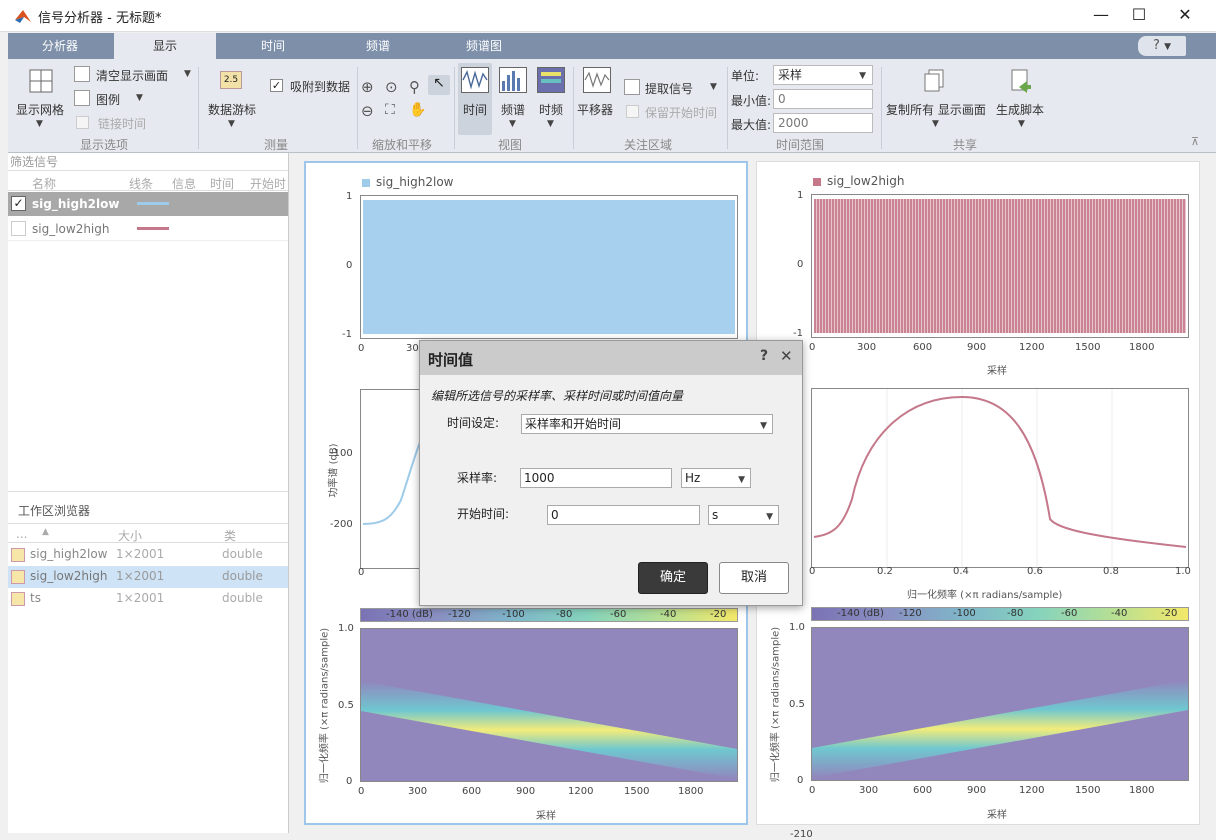  Describe the element at coordinates (141, 184) in the screenshot. I see `col-line: 线条` at that location.